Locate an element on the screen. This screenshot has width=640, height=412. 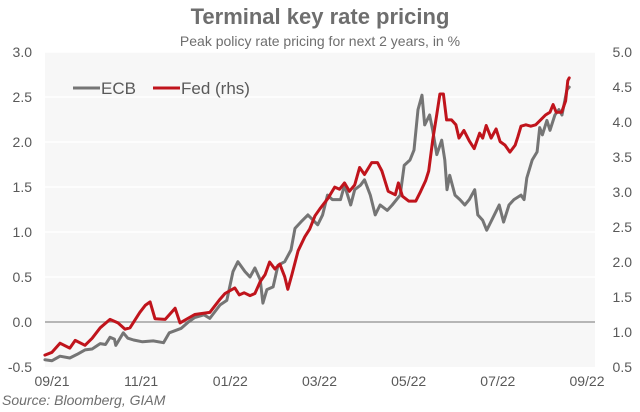
x-axis-ticks: 09/21 11/21 01/22 03/22 05/22 07/22 09/22 is located at coordinates (319, 381).